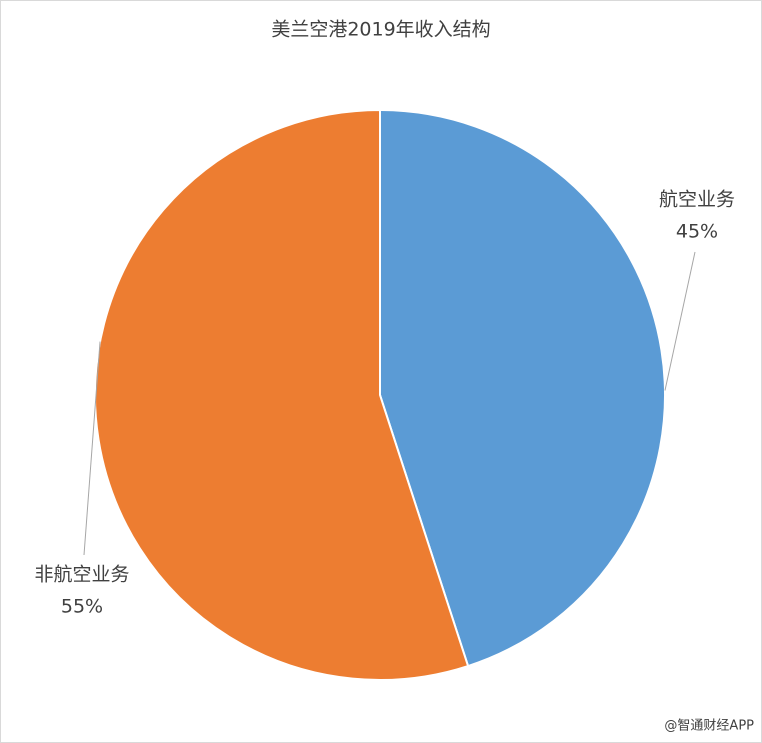 This screenshot has width=762, height=743. I want to click on data-label-category: 航空业务, so click(697, 200).